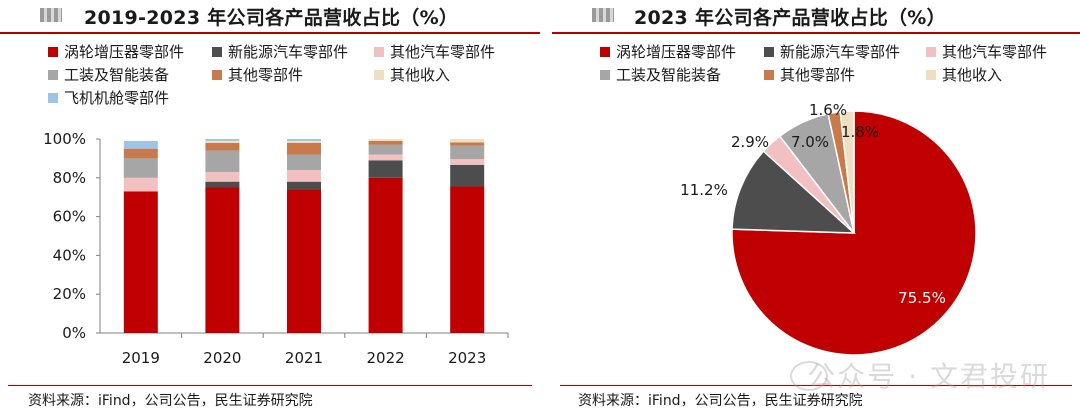 The height and width of the screenshot is (413, 1080). Describe the element at coordinates (170, 401) in the screenshot. I see `left-source-note: 资料来源：iFind，公司公告，民生证券研究院` at that location.